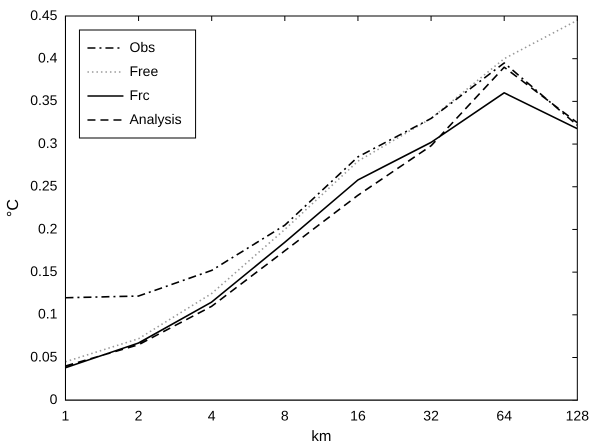 This screenshot has width=592, height=446. Describe the element at coordinates (431, 415) in the screenshot. I see `x-tick-label: 32` at that location.